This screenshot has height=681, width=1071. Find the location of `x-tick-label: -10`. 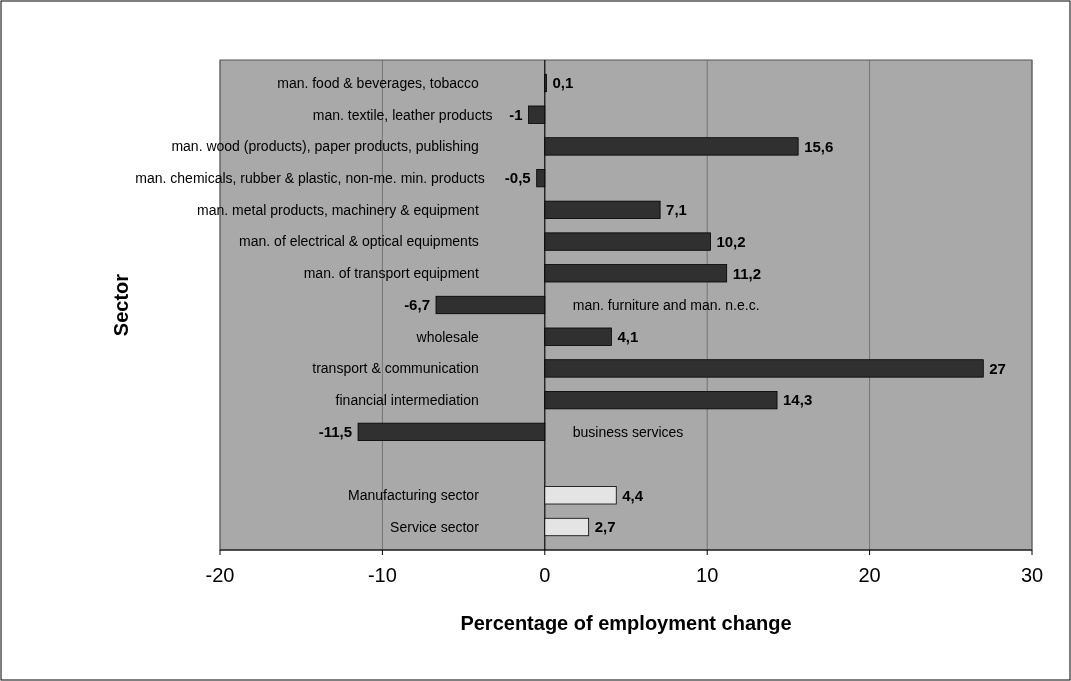

x-tick-label: -10 is located at coordinates (382, 575).